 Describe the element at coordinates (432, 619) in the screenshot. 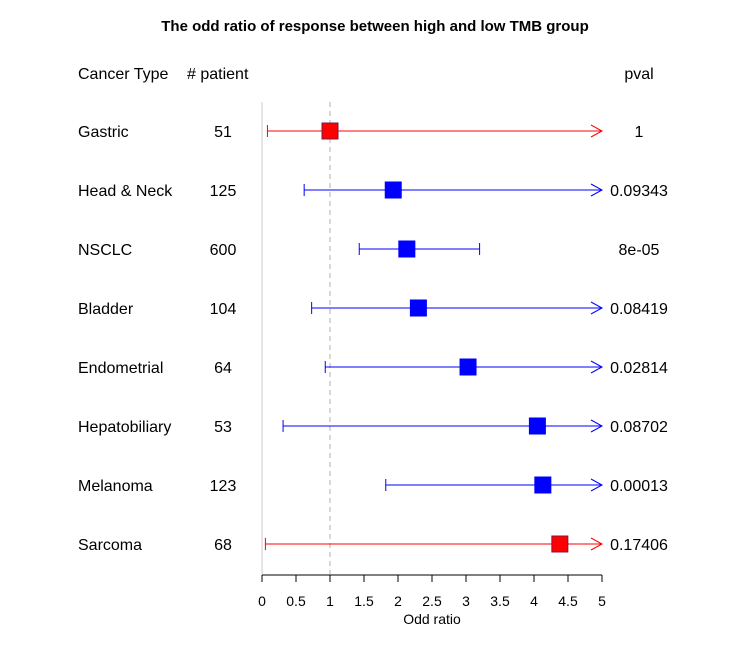

I see `x-axis-label: Odd ratio` at that location.